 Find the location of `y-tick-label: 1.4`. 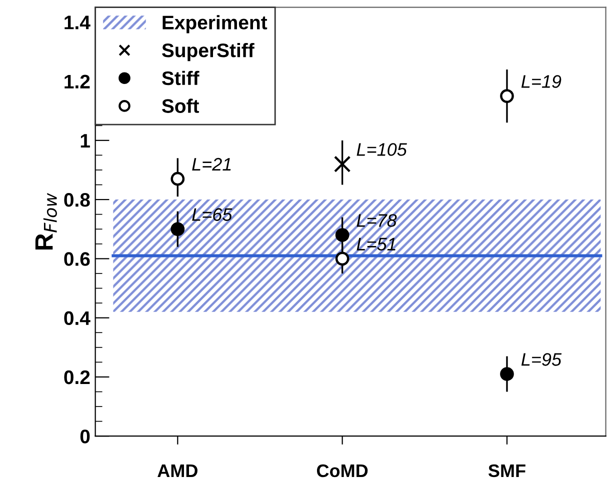

y-tick-label: 1.4 is located at coordinates (77, 23).